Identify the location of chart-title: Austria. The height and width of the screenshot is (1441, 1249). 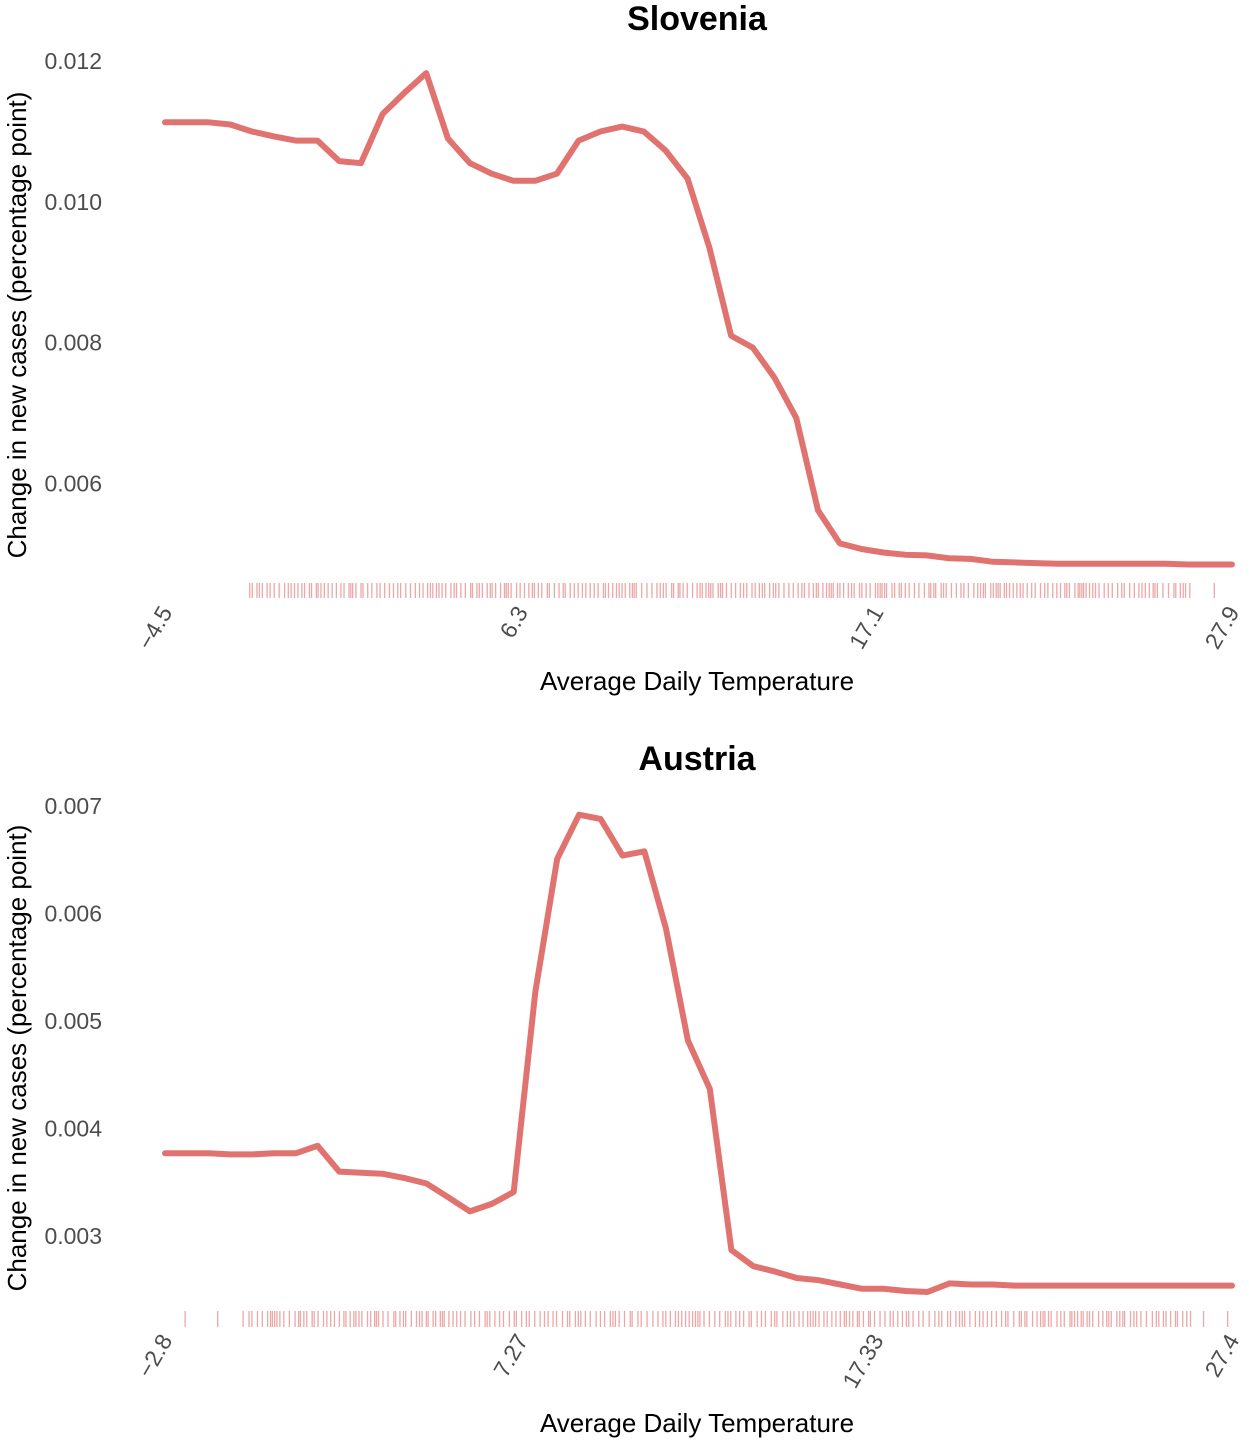
(697, 759).